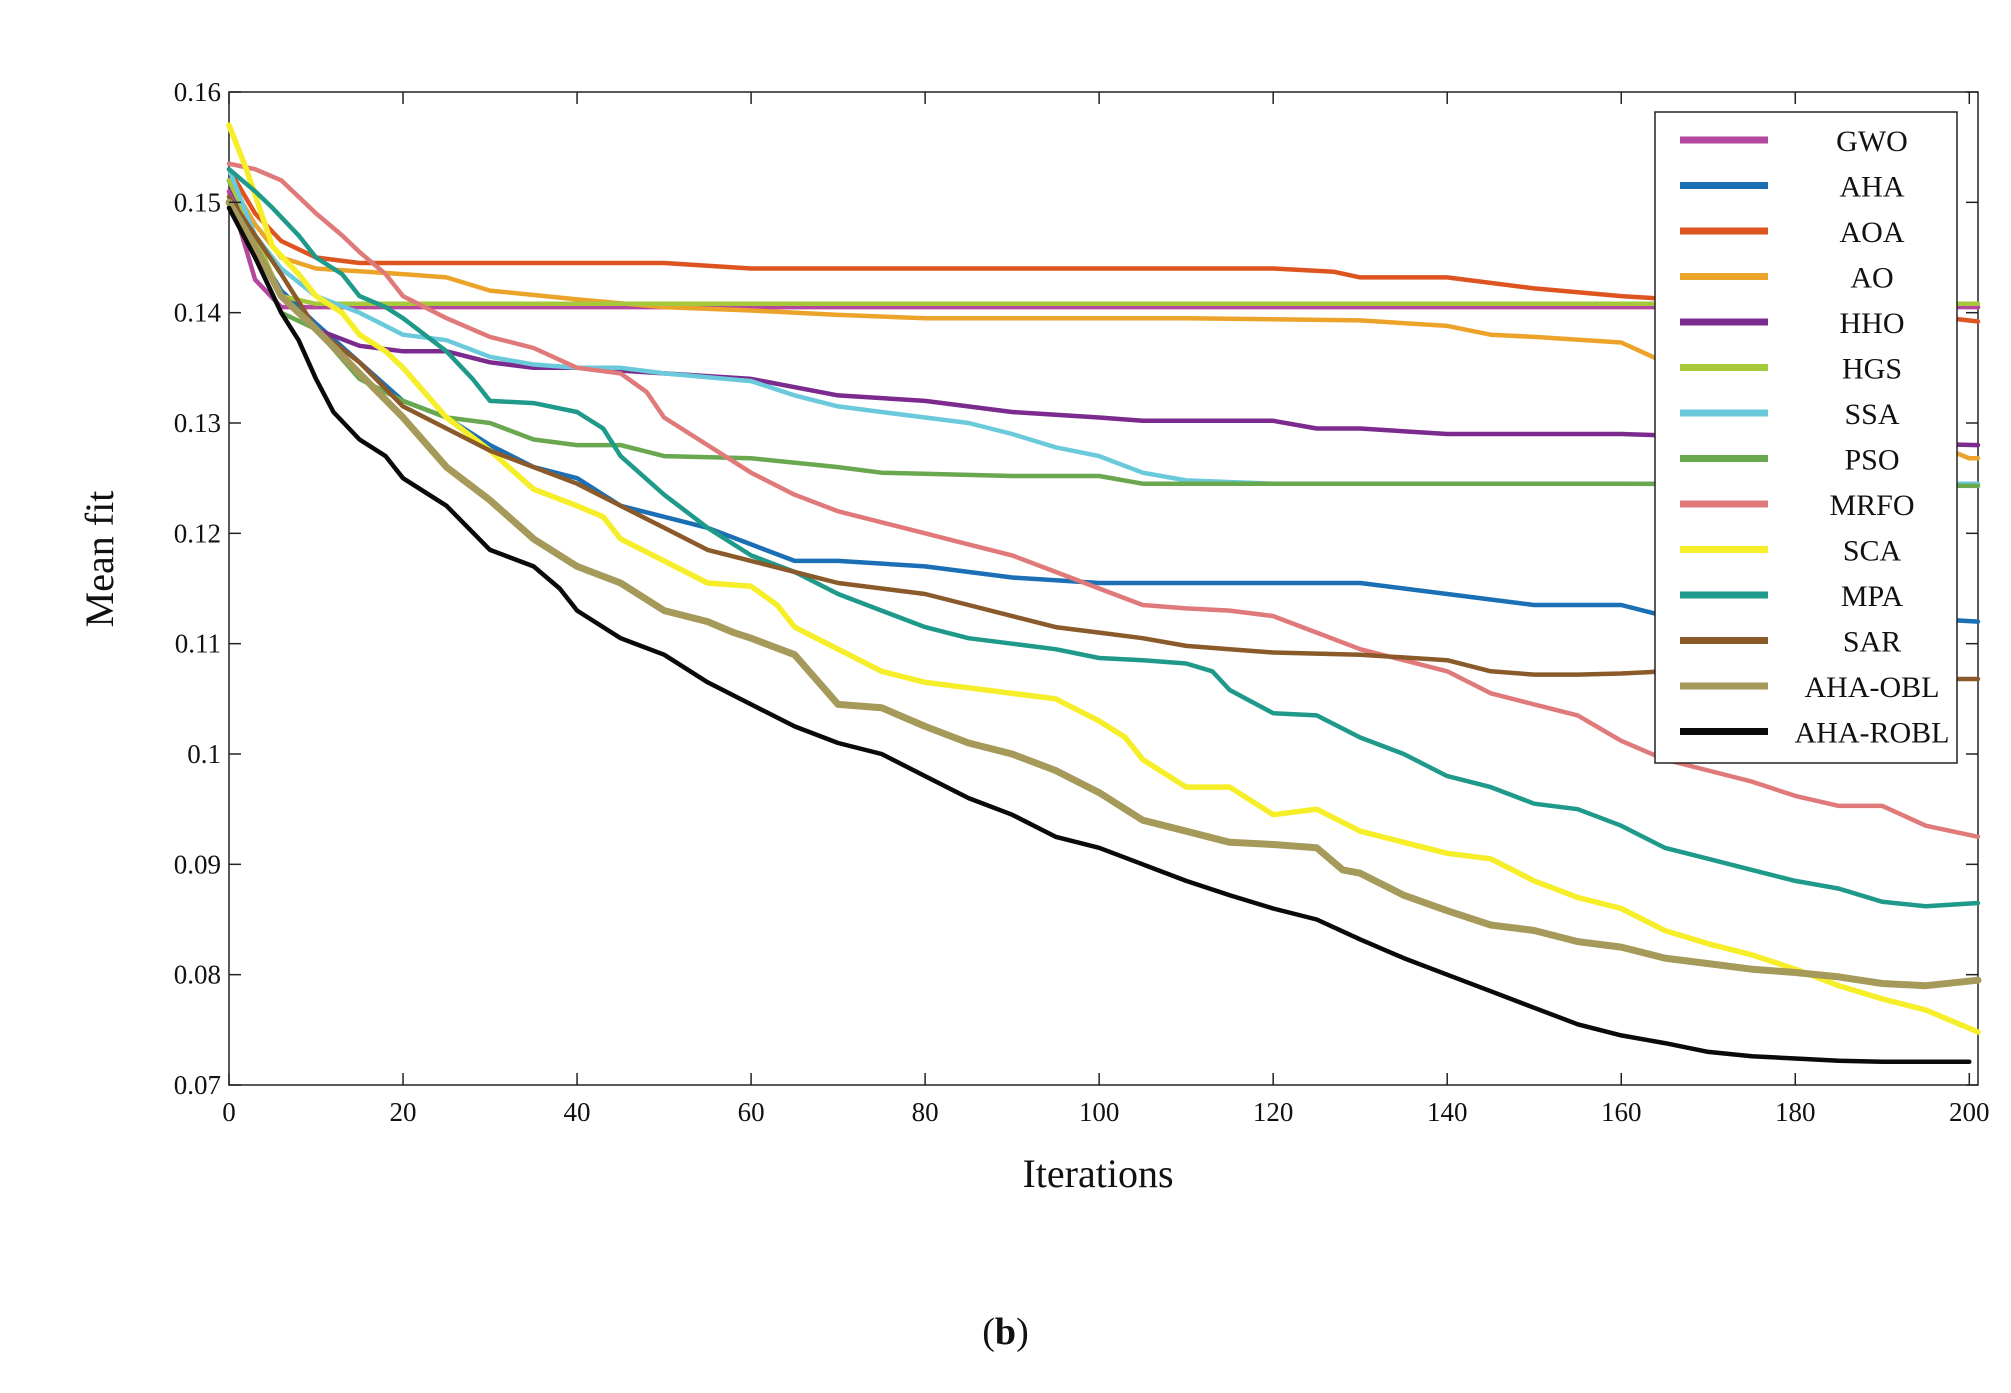 The width and height of the screenshot is (2011, 1393). I want to click on y-tick-label: 0.16, so click(197, 92).